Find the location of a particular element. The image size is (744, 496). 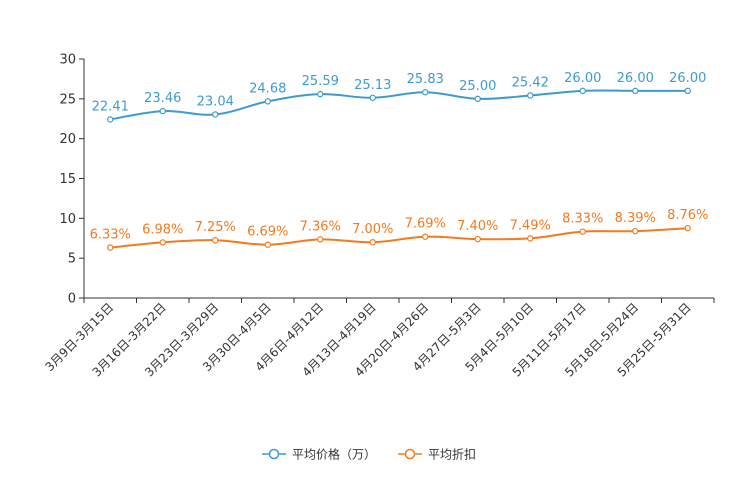

data-label: 7.49% is located at coordinates (530, 225).